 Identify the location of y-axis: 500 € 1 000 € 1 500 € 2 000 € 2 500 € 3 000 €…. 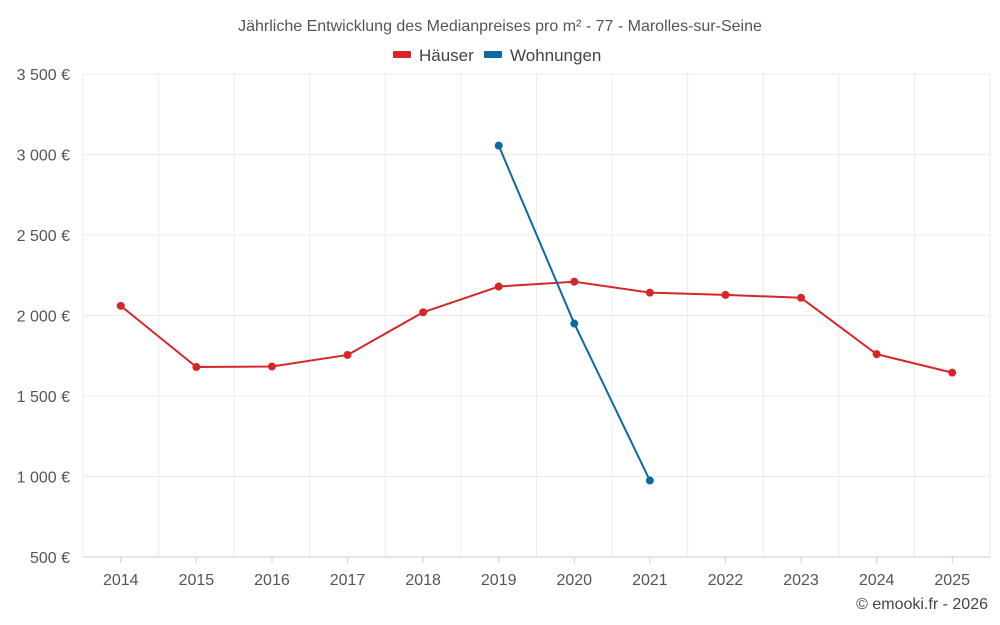
(43, 317).